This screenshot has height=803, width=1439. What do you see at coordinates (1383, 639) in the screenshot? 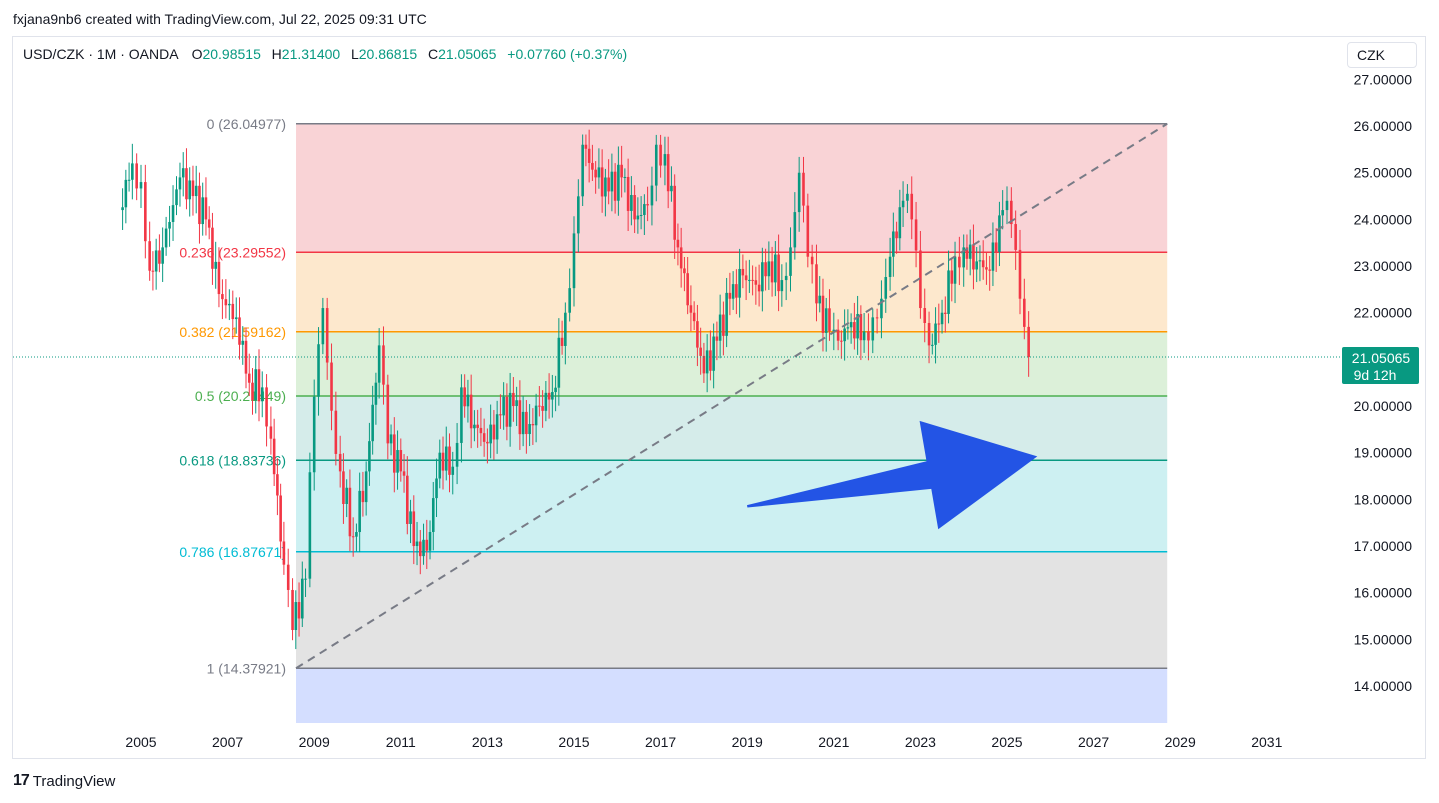
I see `y-axis-tick-label: 15.00000` at bounding box center [1383, 639].